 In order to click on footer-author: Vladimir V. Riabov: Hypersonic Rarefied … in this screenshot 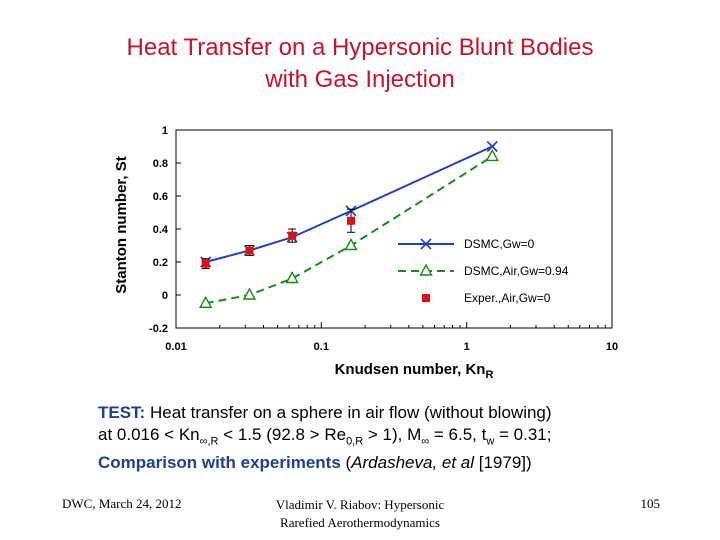, I will do `click(360, 514)`.